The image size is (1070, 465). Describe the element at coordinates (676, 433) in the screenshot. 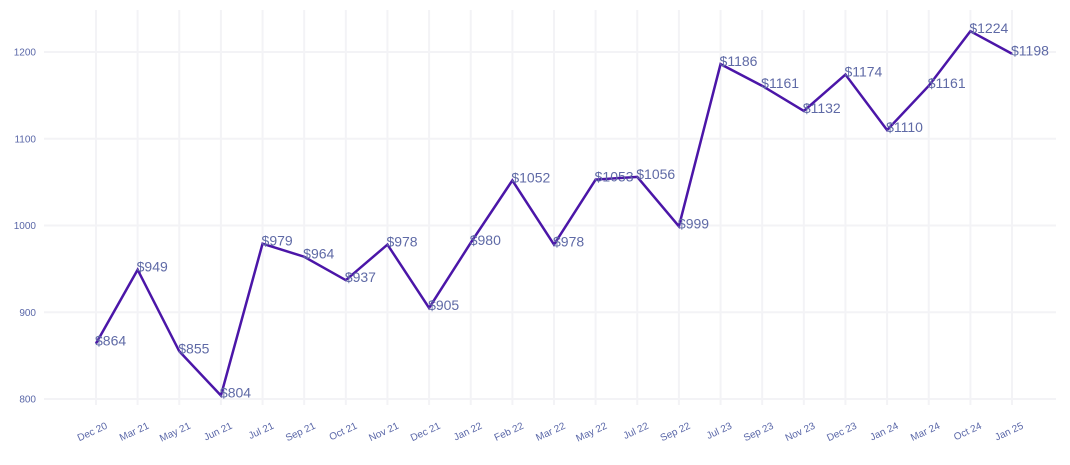

I see `x-tick-label: Sep 22` at that location.